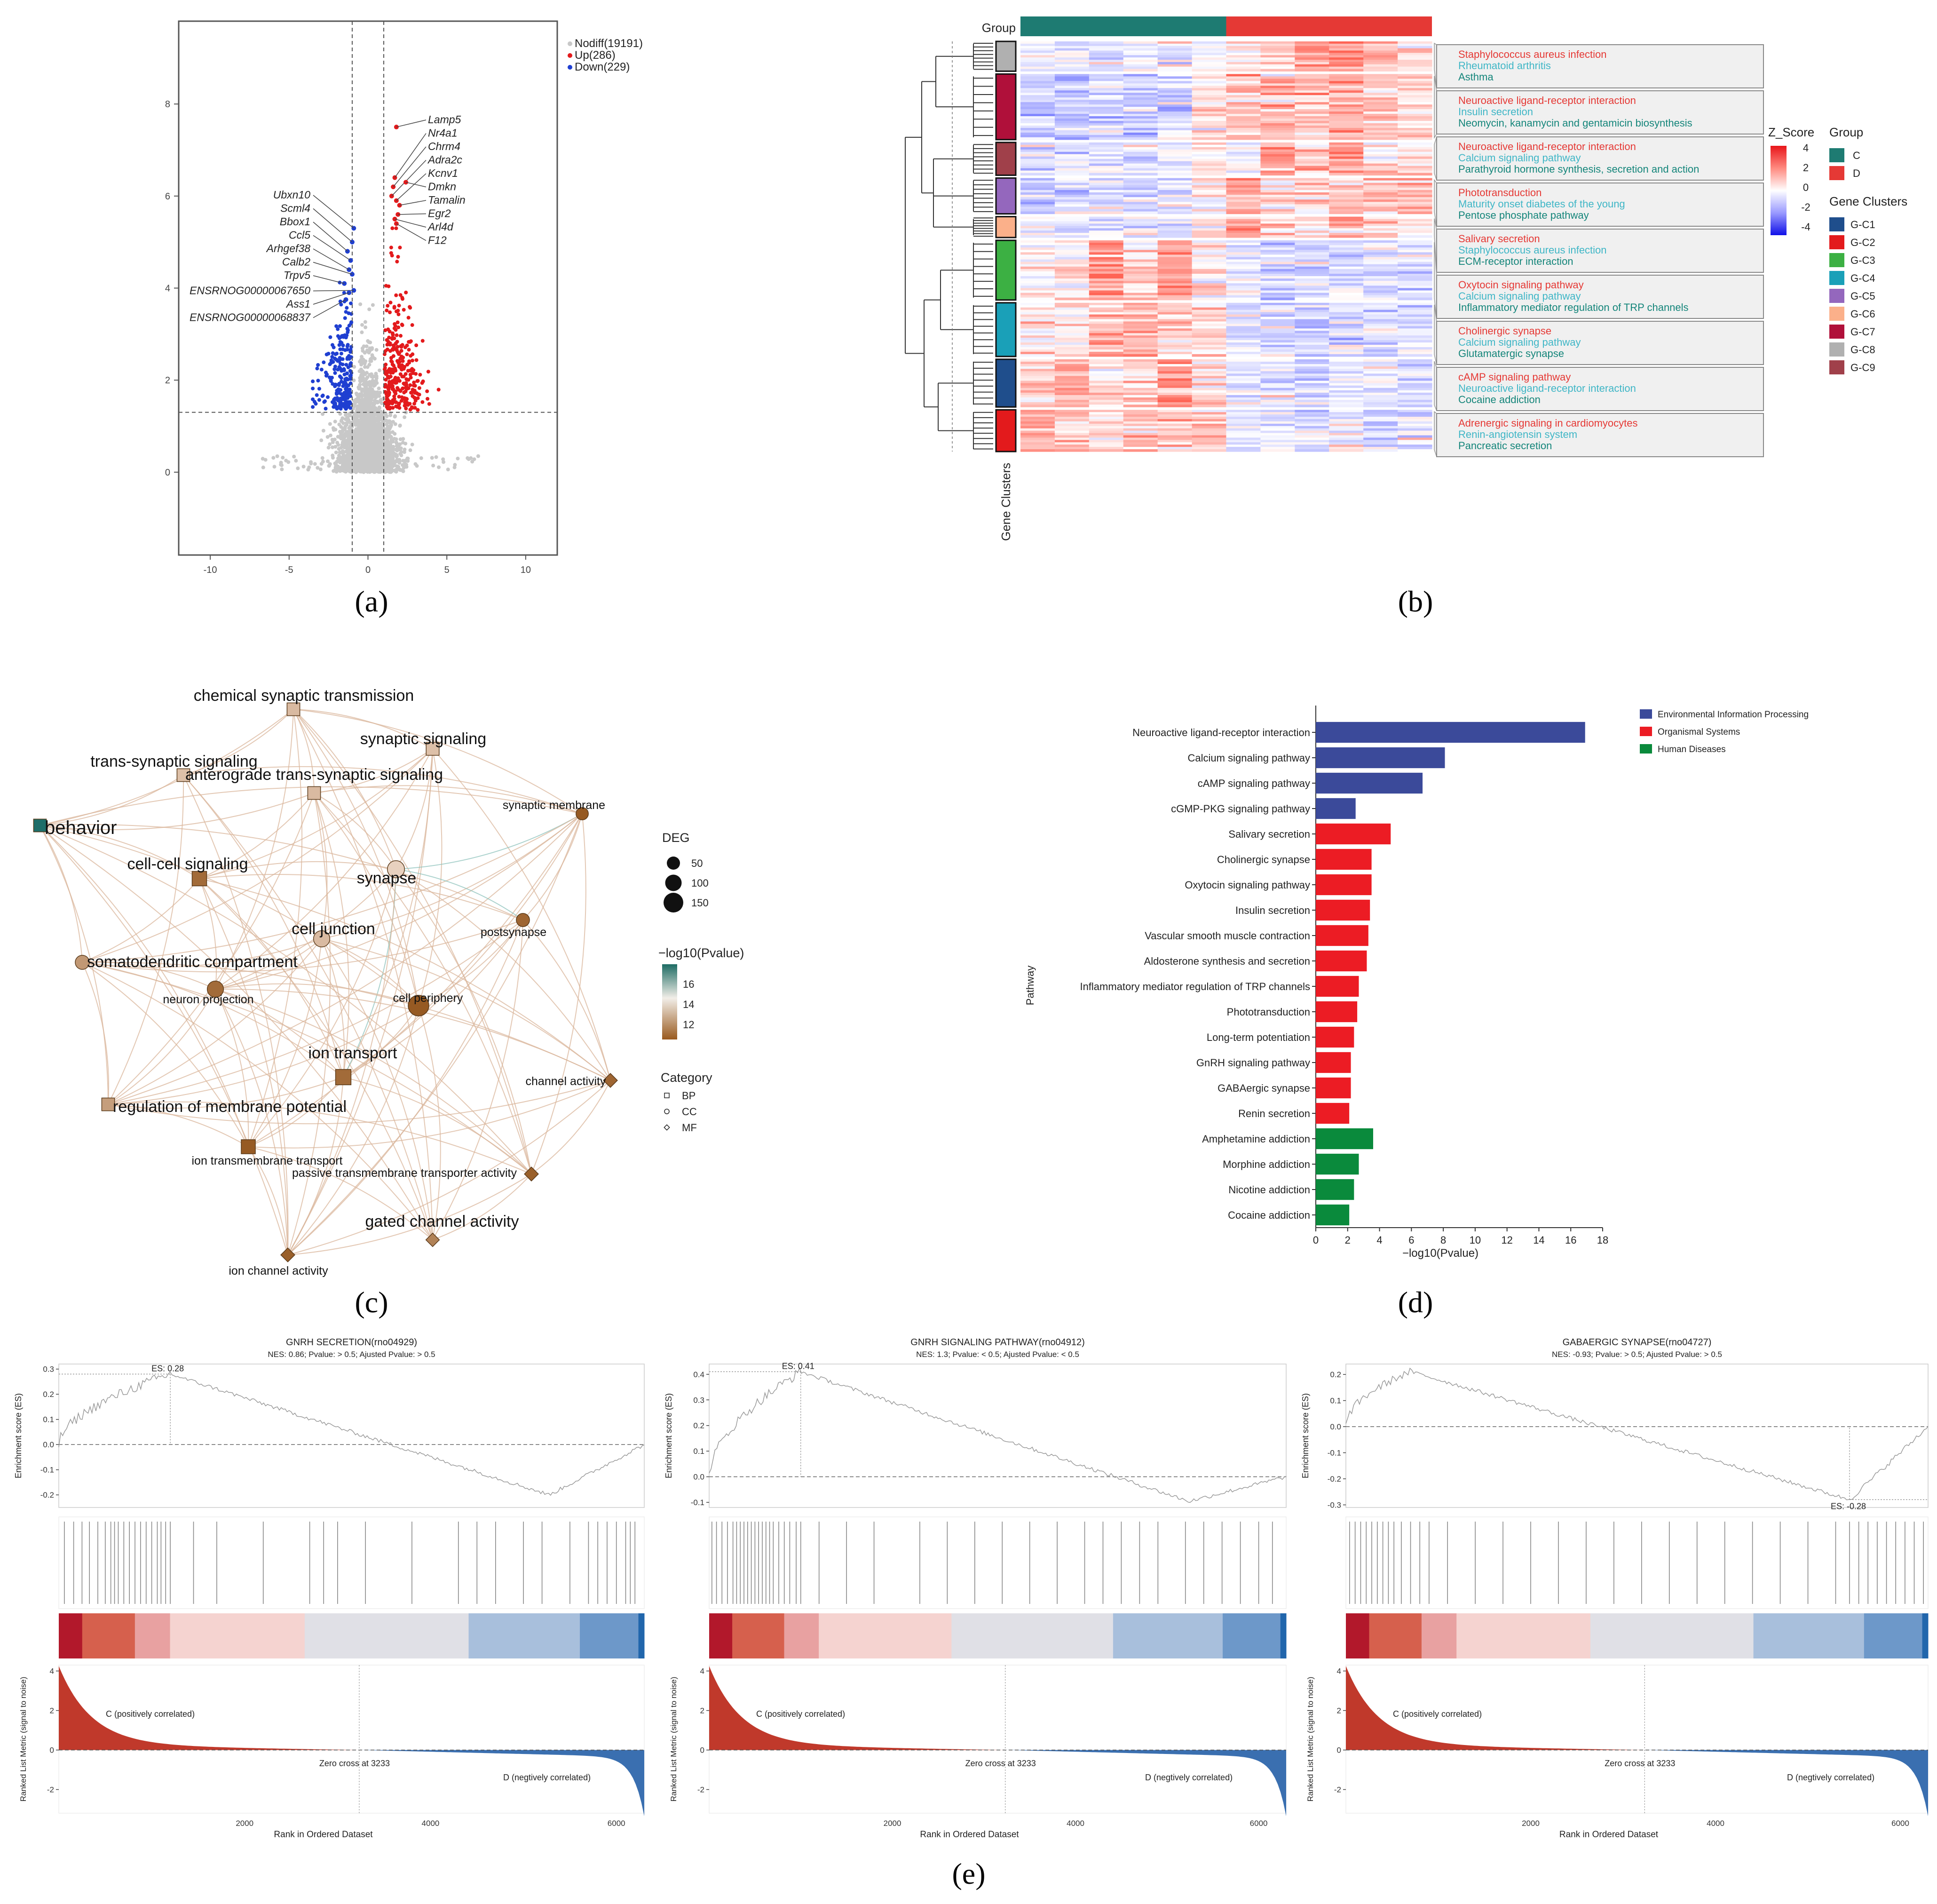 Image resolution: width=1937 pixels, height=1904 pixels. I want to click on cluster-bar-G-C6, so click(1006, 227).